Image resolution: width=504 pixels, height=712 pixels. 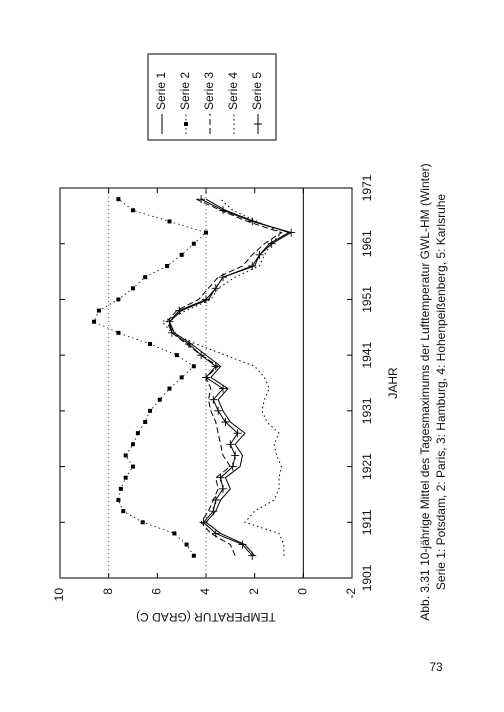 I want to click on legend-label: Serie 2, so click(x=185, y=91).